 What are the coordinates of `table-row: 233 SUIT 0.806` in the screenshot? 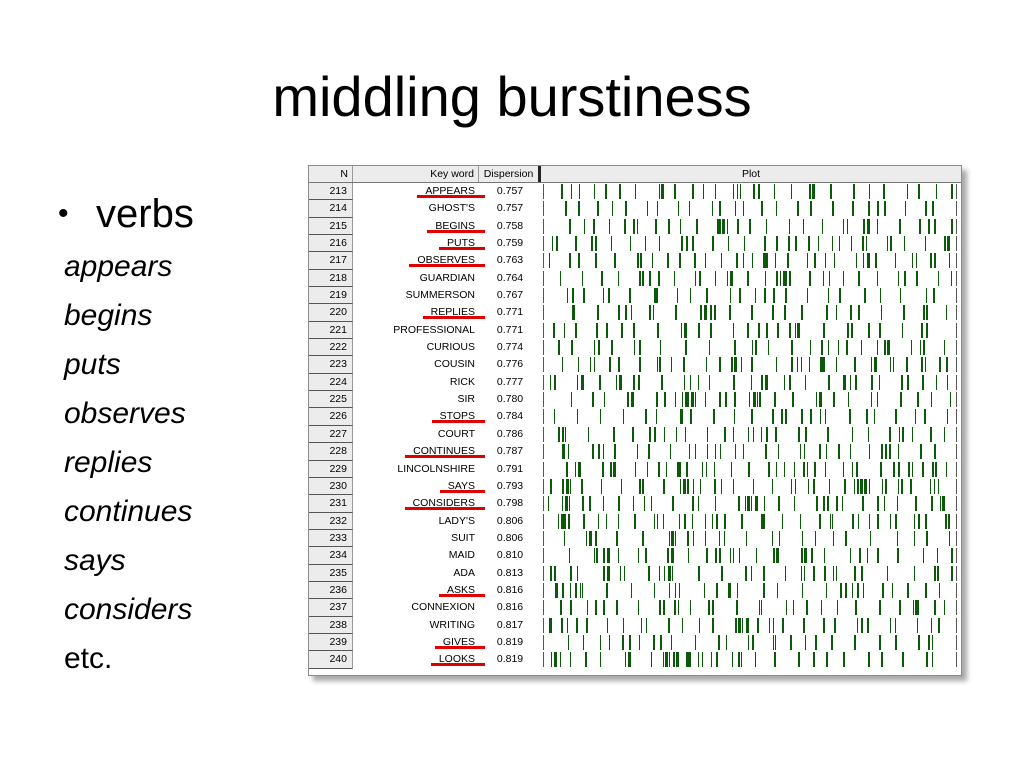 It's located at (635, 538).